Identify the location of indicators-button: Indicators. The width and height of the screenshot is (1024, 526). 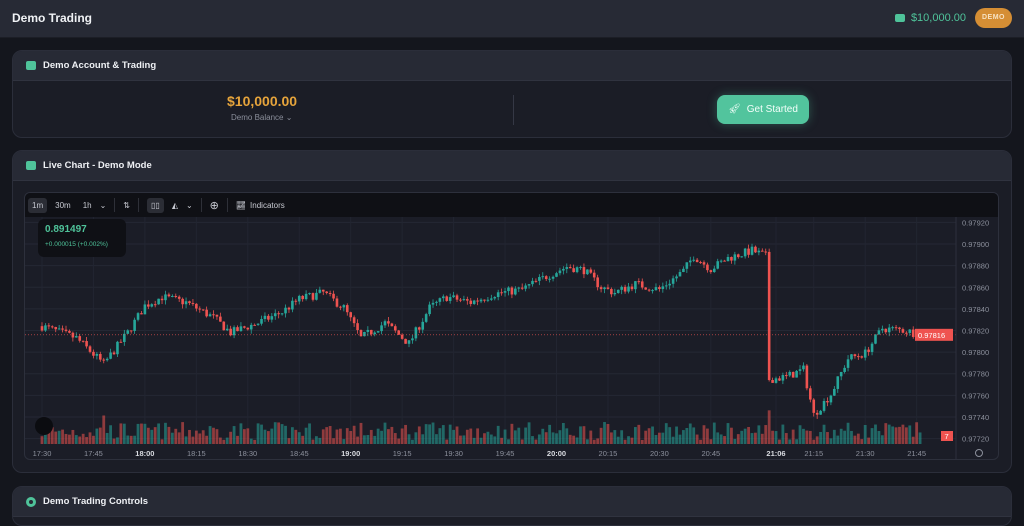
(267, 205).